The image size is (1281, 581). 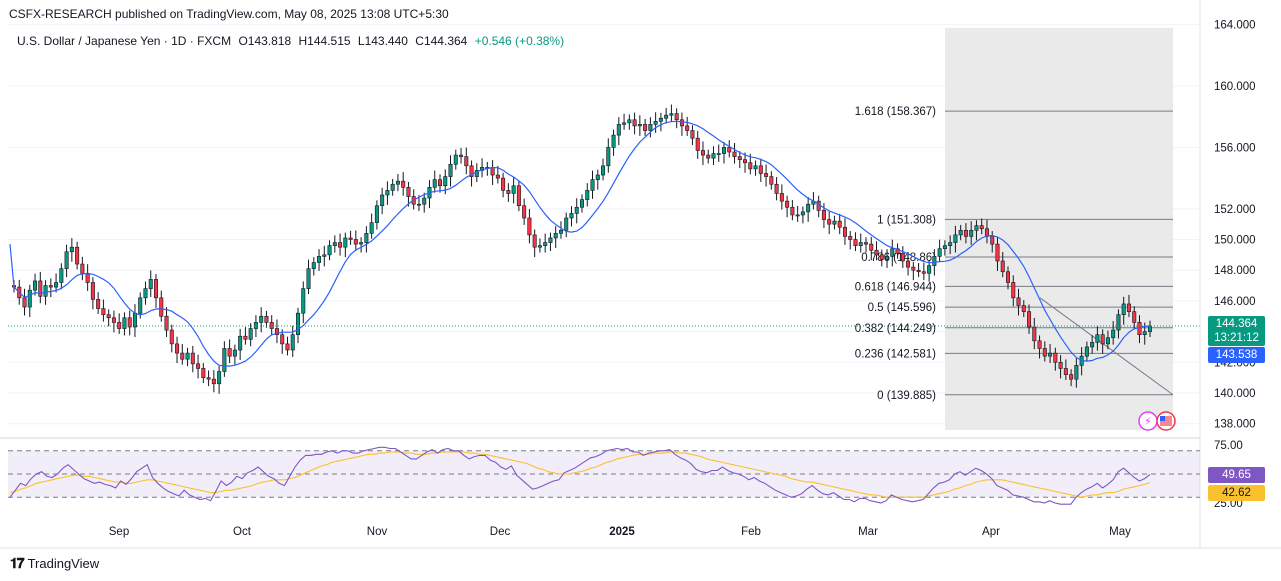 What do you see at coordinates (868, 532) in the screenshot?
I see `time-tick-label: Mar` at bounding box center [868, 532].